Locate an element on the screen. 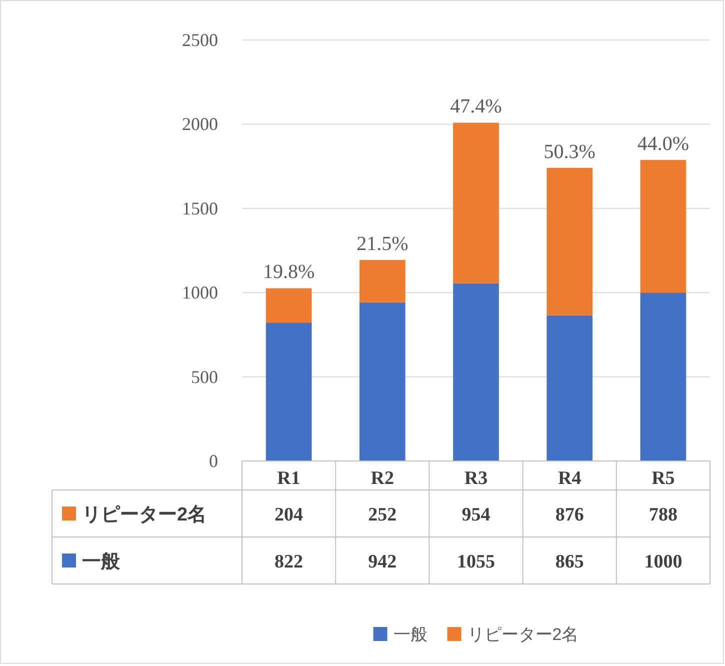  y-tick-label: 2500 is located at coordinates (200, 40).